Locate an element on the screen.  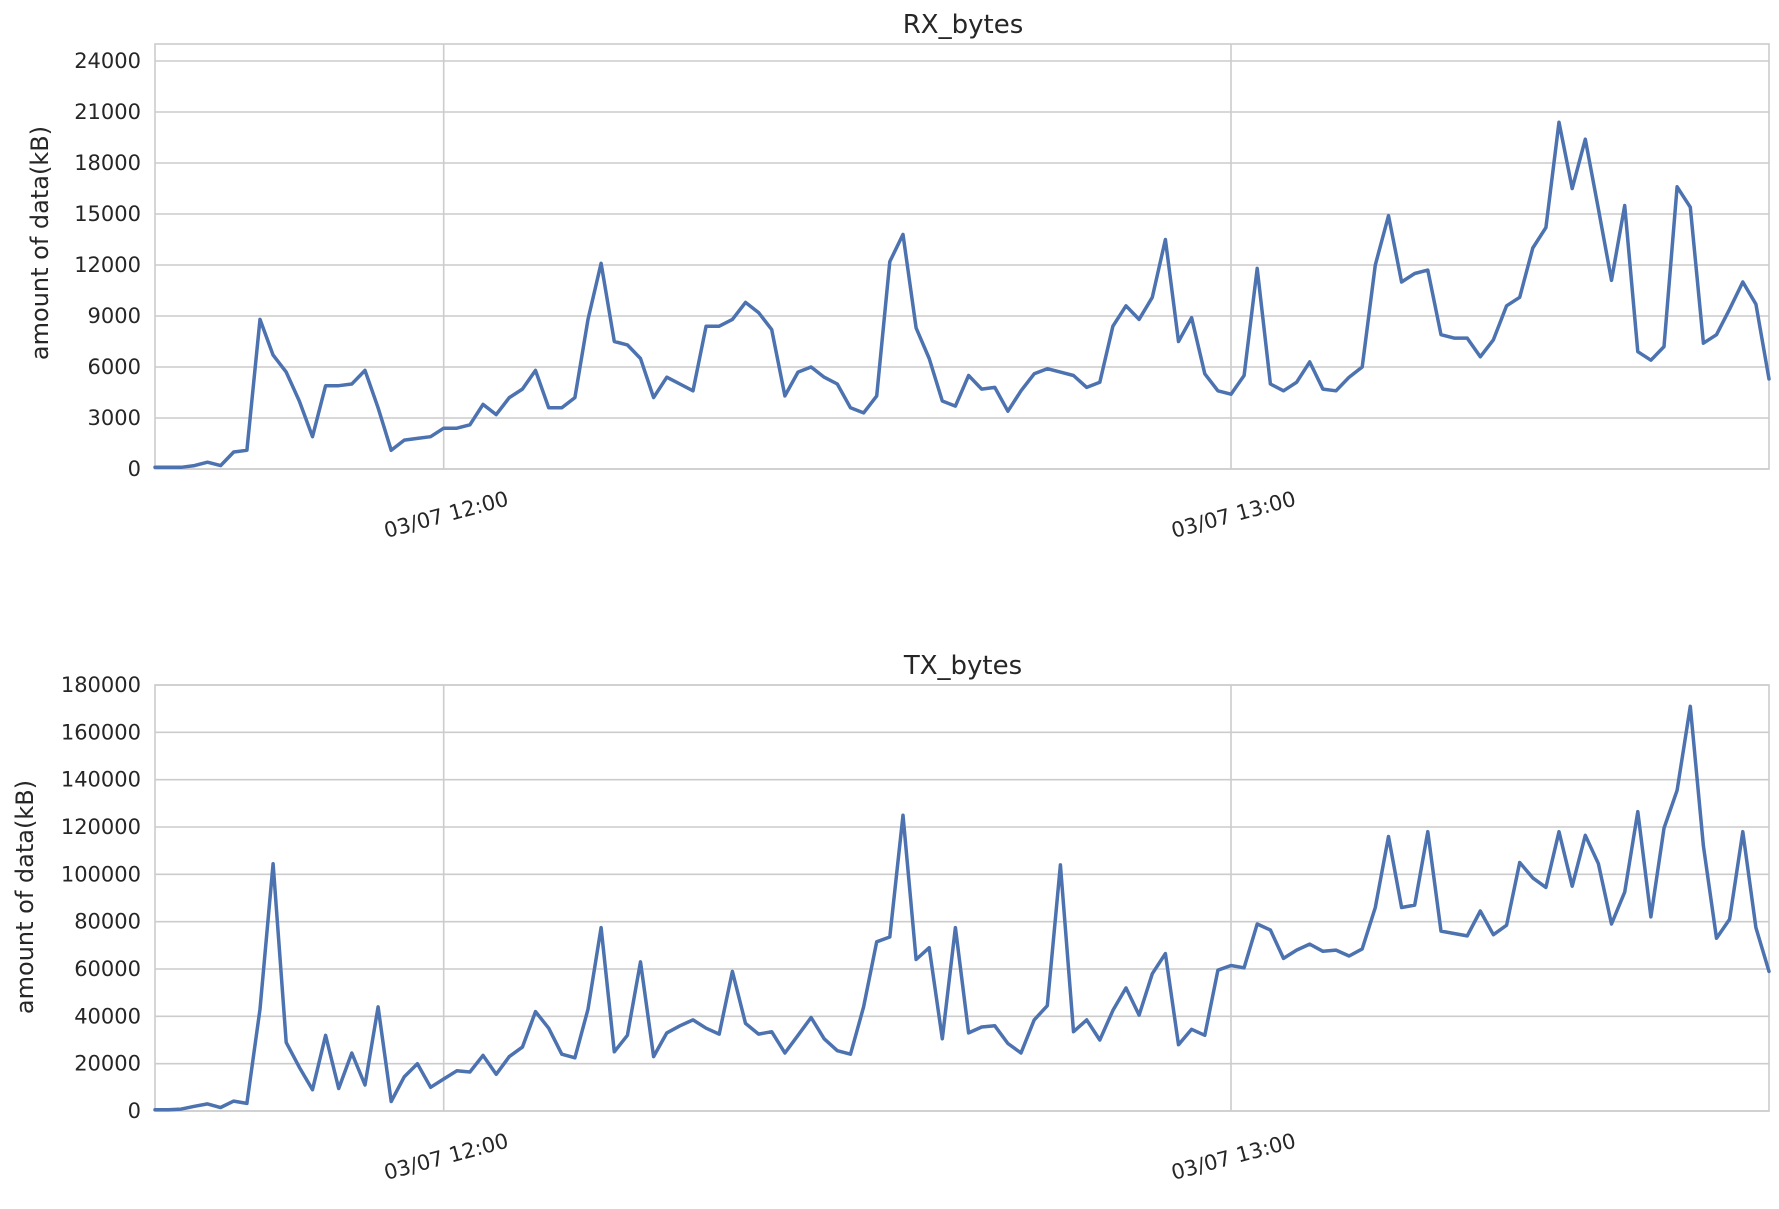
chart-title: TX_bytes is located at coordinates (962, 666).